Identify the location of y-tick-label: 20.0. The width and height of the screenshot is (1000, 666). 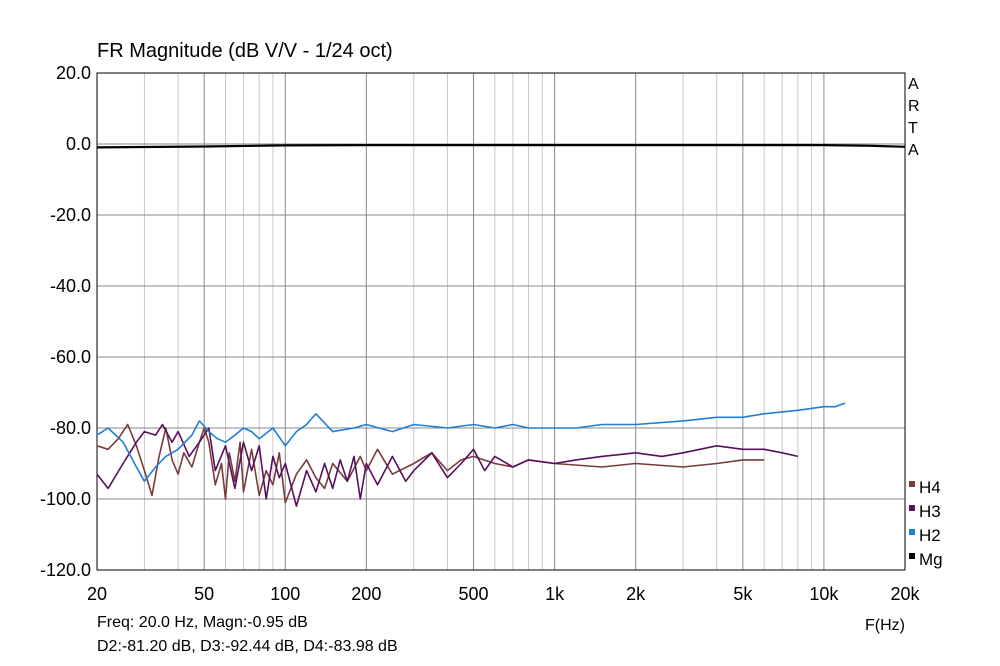
(73, 73).